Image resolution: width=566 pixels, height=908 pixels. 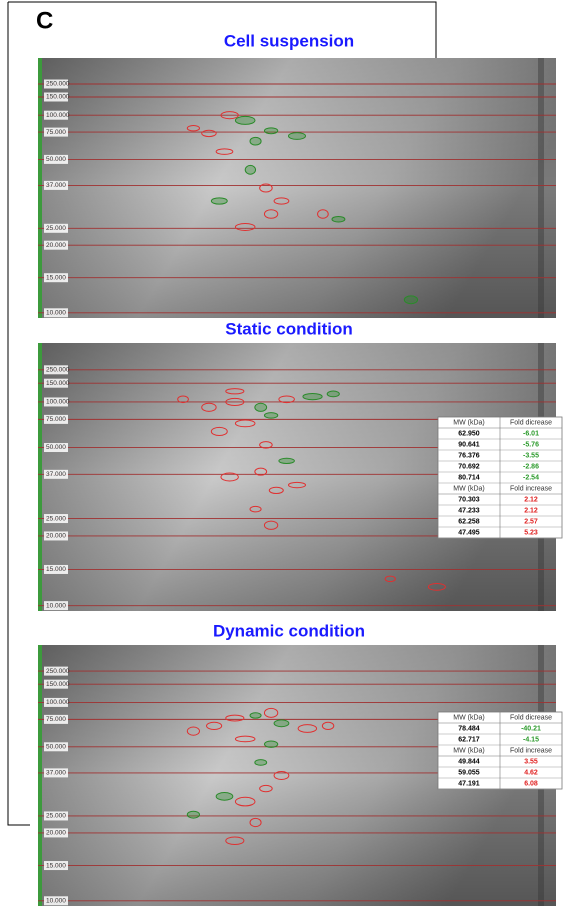 I want to click on table-mw: 80.714, so click(x=469, y=477).